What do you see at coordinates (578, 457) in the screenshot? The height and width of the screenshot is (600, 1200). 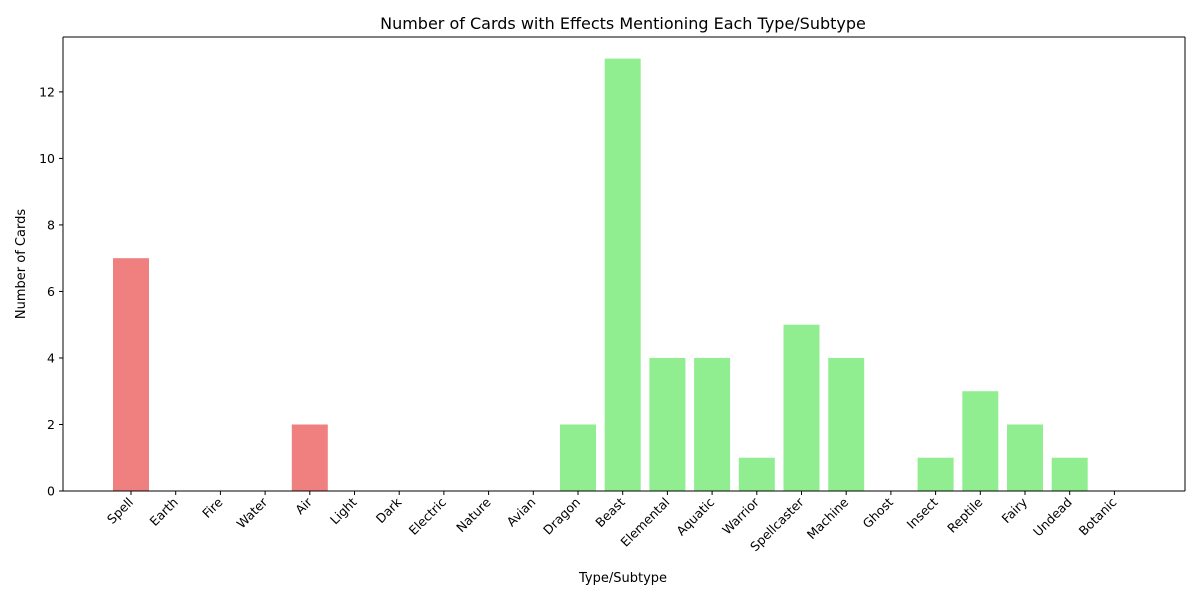 I see `bar-dragon` at bounding box center [578, 457].